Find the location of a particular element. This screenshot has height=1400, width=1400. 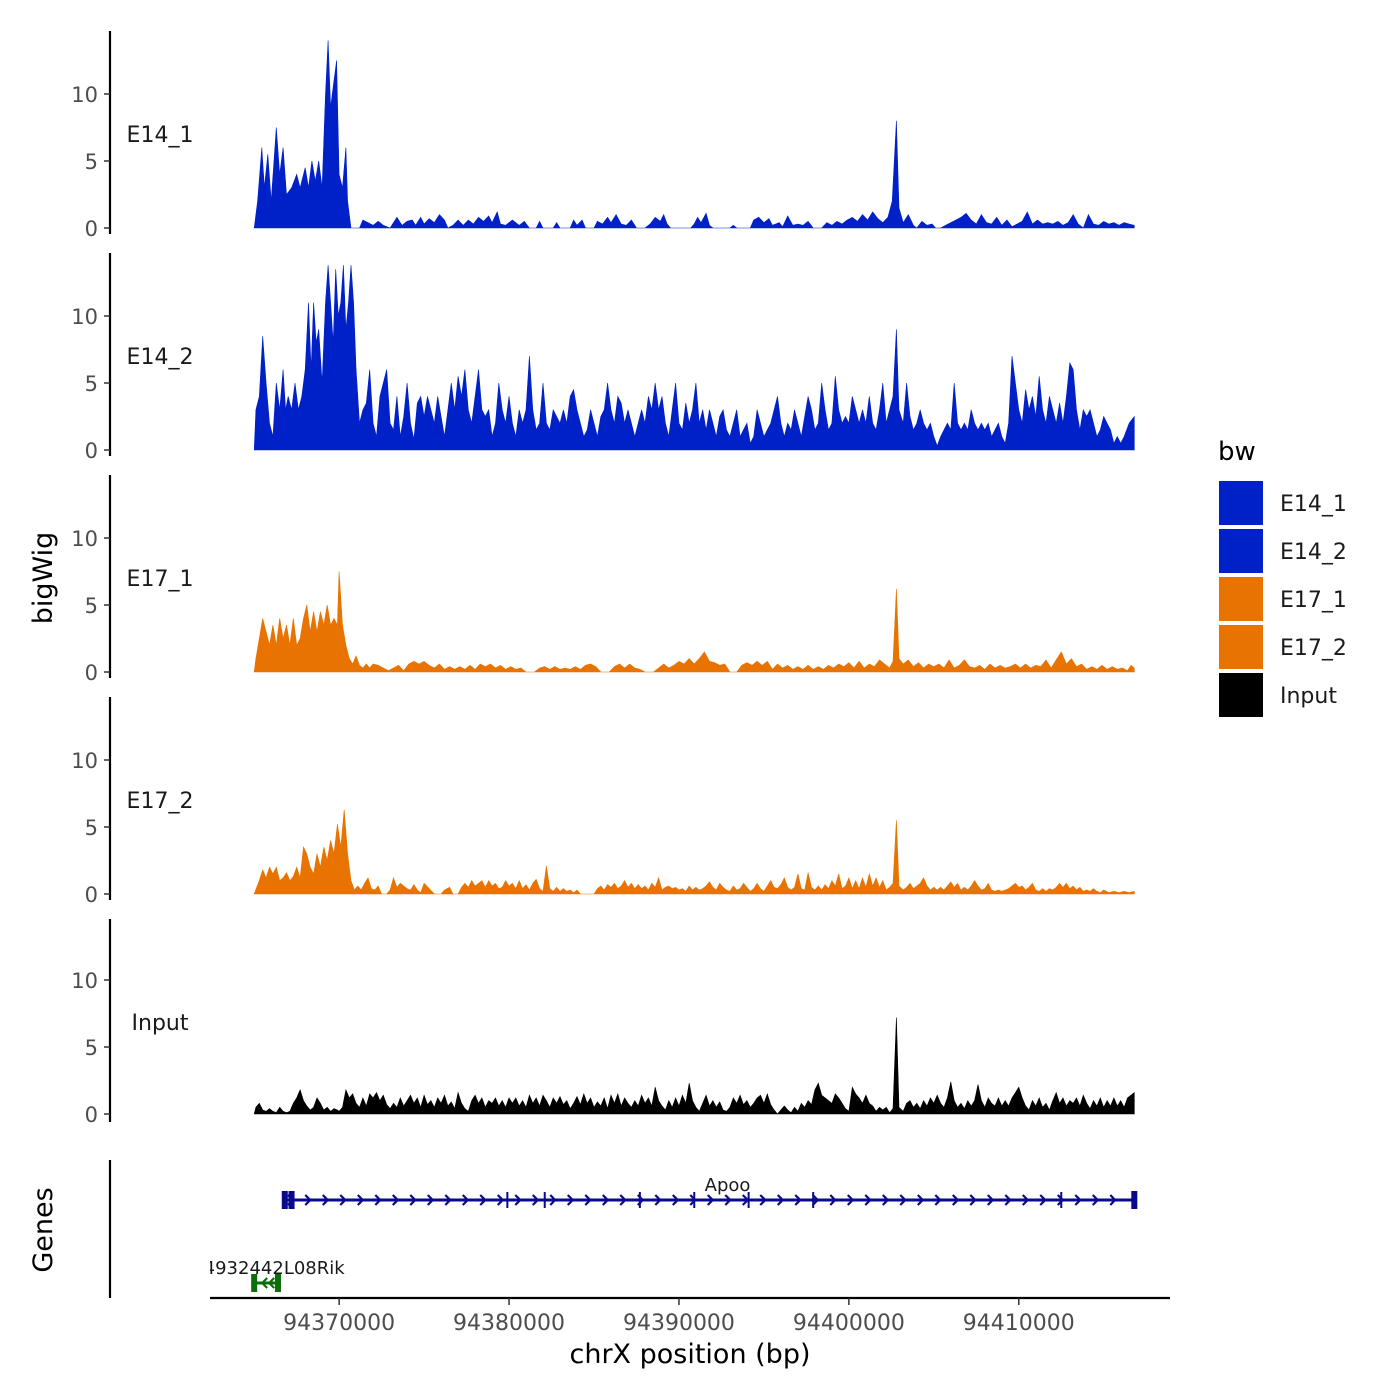

legend-item-e14_1: E14_1 is located at coordinates (1282, 503).